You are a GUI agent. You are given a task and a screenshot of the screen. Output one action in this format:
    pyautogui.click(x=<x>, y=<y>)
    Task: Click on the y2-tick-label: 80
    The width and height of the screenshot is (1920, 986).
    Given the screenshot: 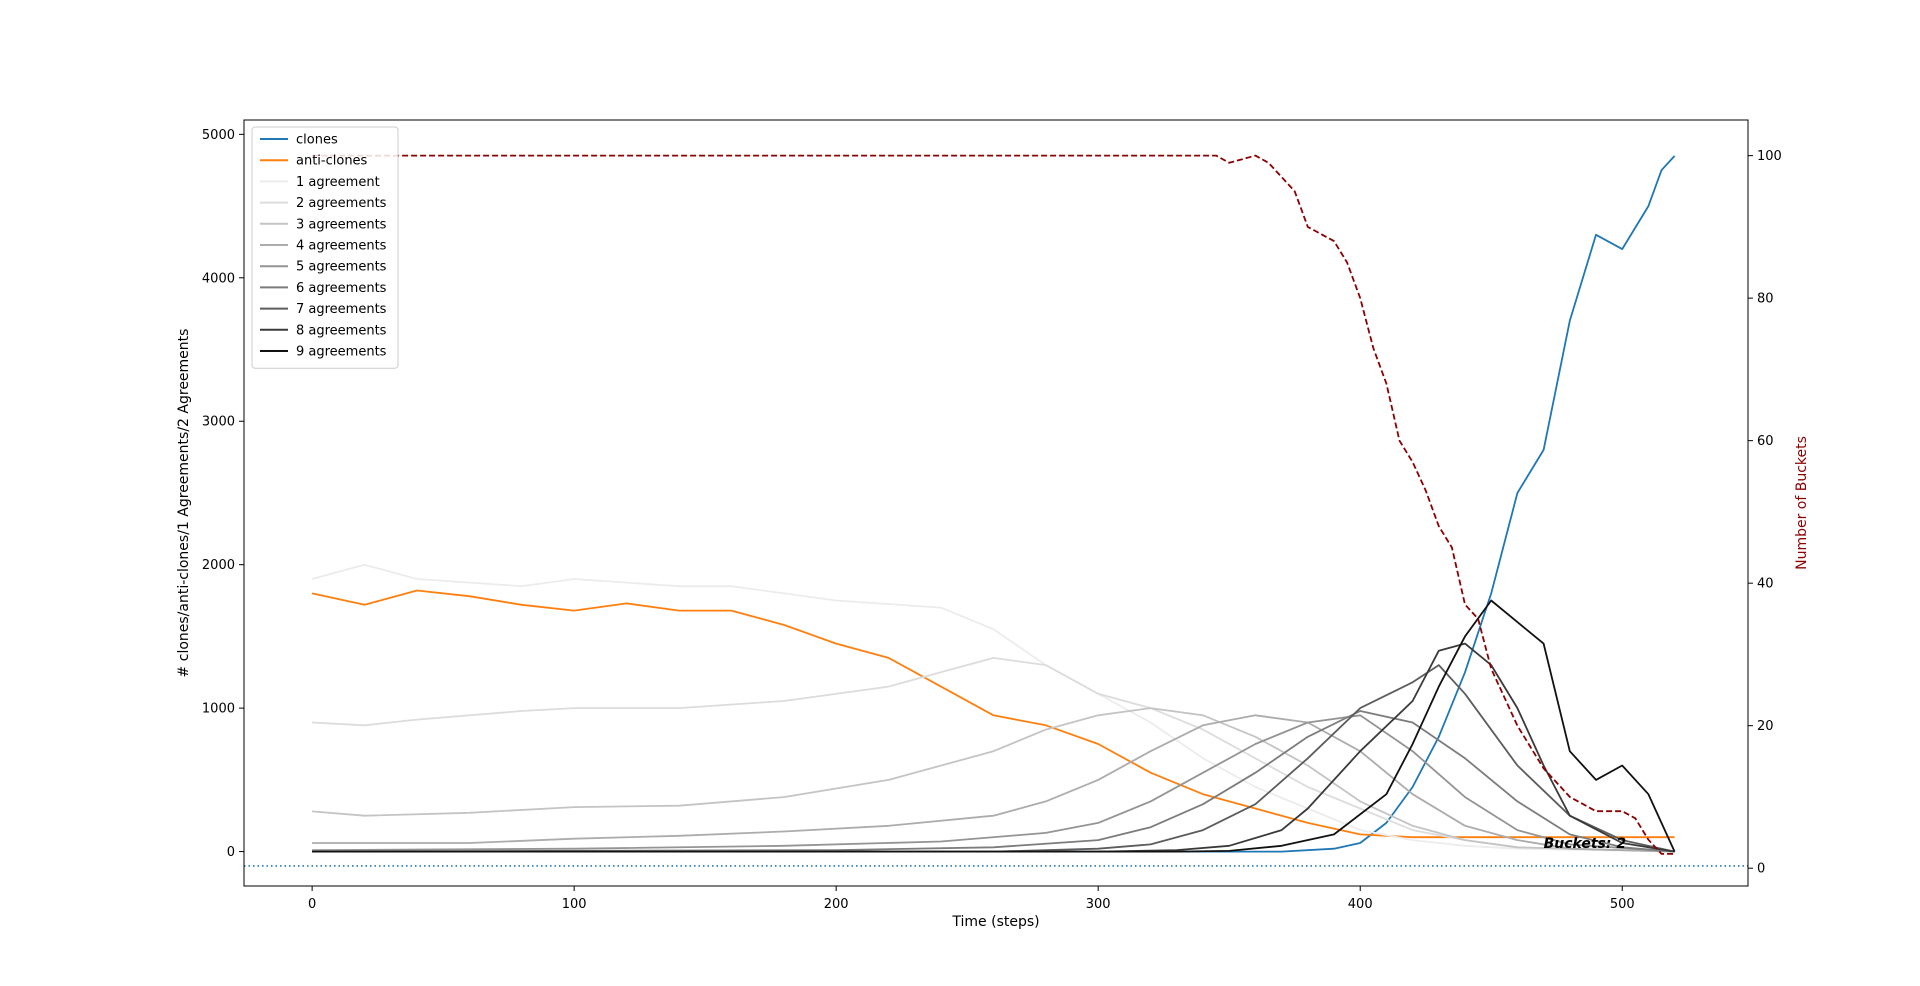 What is the action you would take?
    pyautogui.click(x=1765, y=299)
    